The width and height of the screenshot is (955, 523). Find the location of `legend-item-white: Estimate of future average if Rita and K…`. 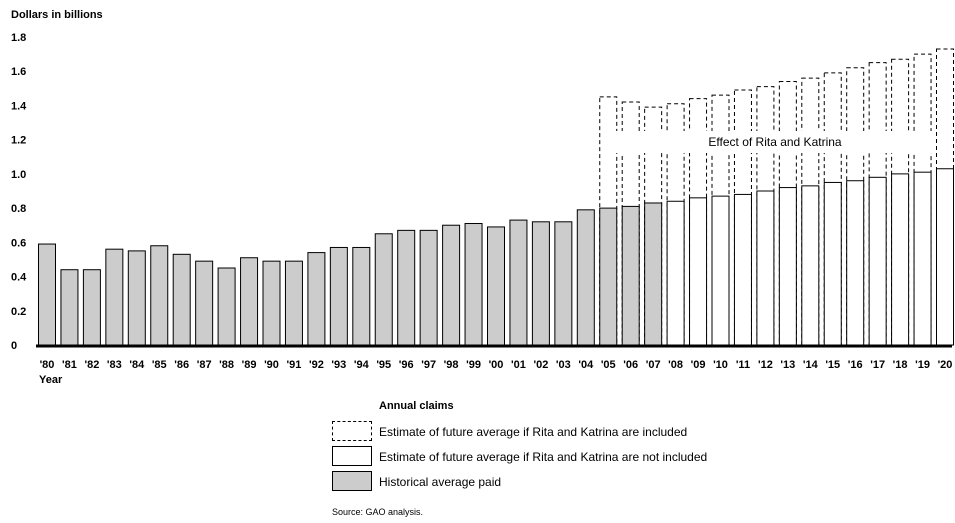

legend-item-white: Estimate of future average if Rita and K… is located at coordinates (542, 457).